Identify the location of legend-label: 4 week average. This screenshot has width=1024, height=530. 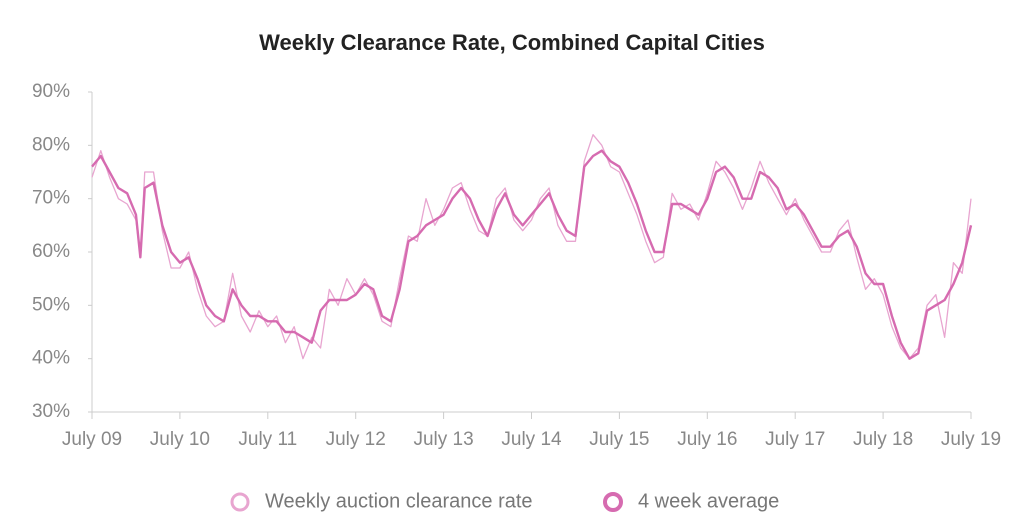
(708, 501).